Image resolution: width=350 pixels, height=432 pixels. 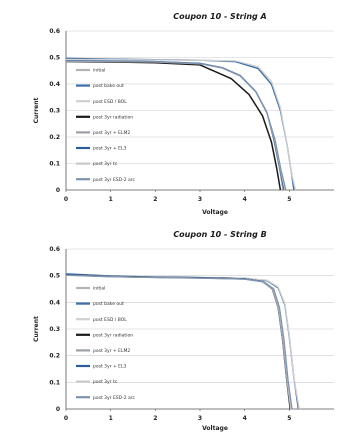 I want to click on chart-title: Coupon 10 - String B, so click(x=219, y=234).